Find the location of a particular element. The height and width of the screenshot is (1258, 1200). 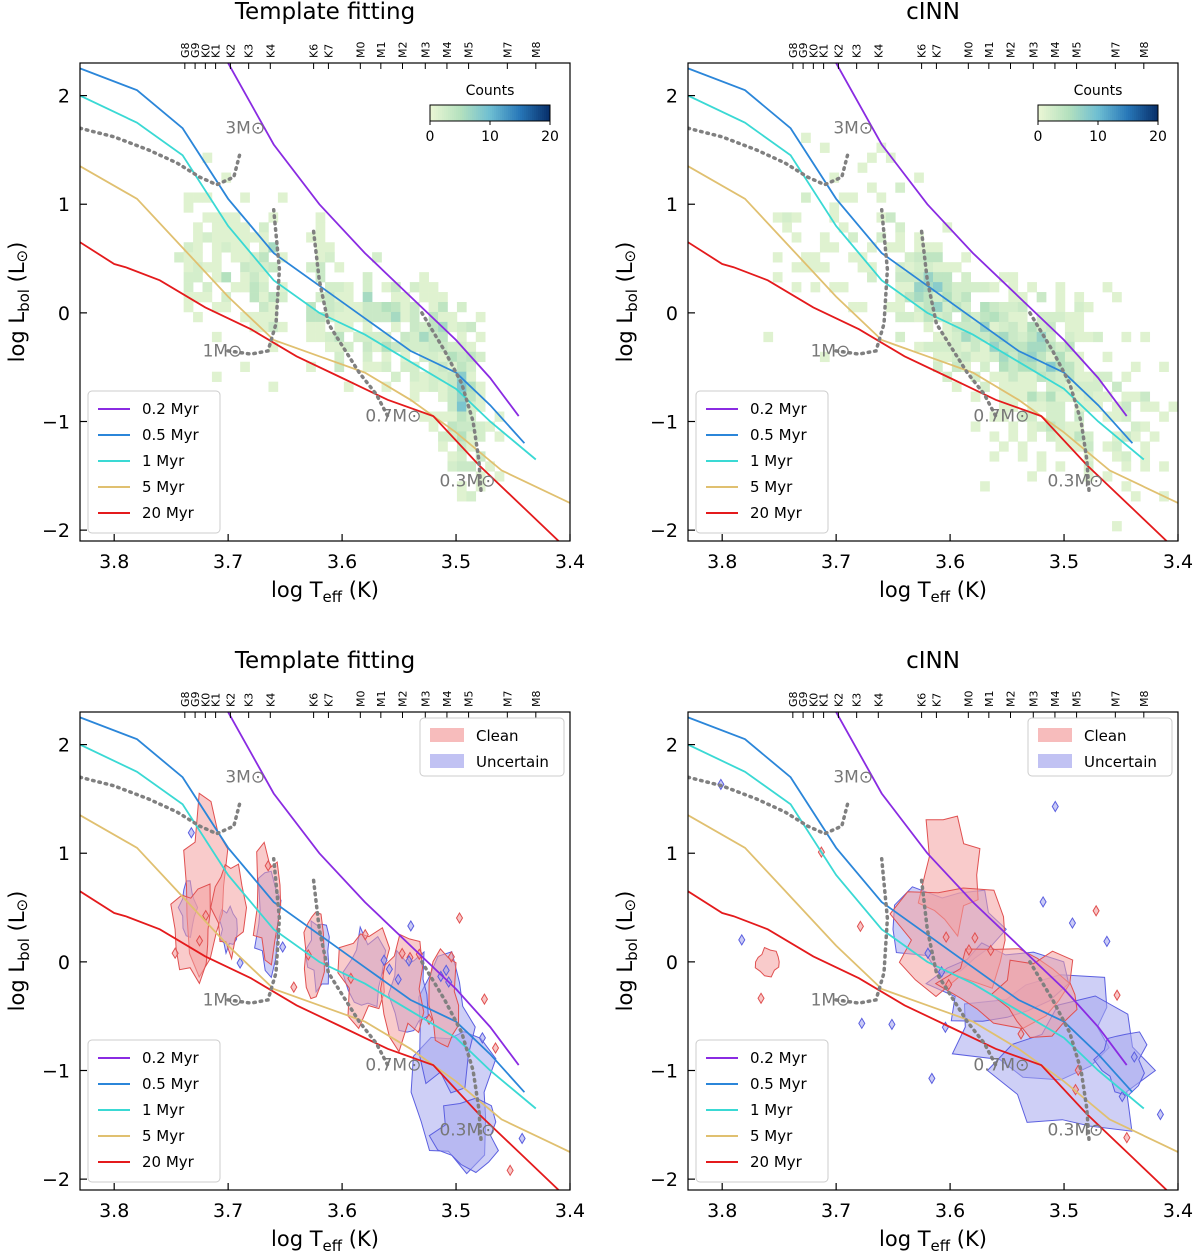

spectral-type-label: G8 is located at coordinates (185, 699).